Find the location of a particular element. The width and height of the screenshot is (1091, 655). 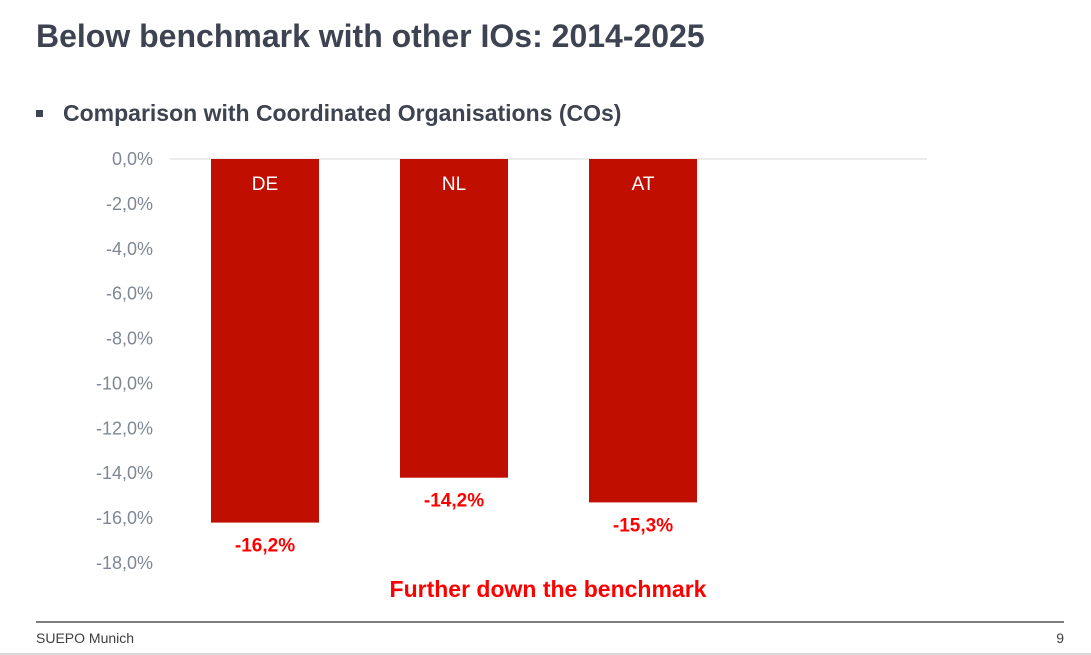

y-tick-label: -2,0% is located at coordinates (129, 204).